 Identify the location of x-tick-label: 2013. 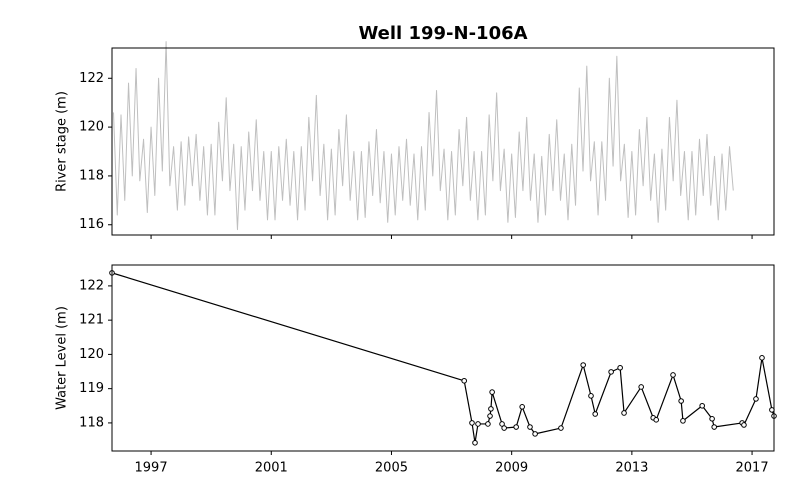
(631, 468).